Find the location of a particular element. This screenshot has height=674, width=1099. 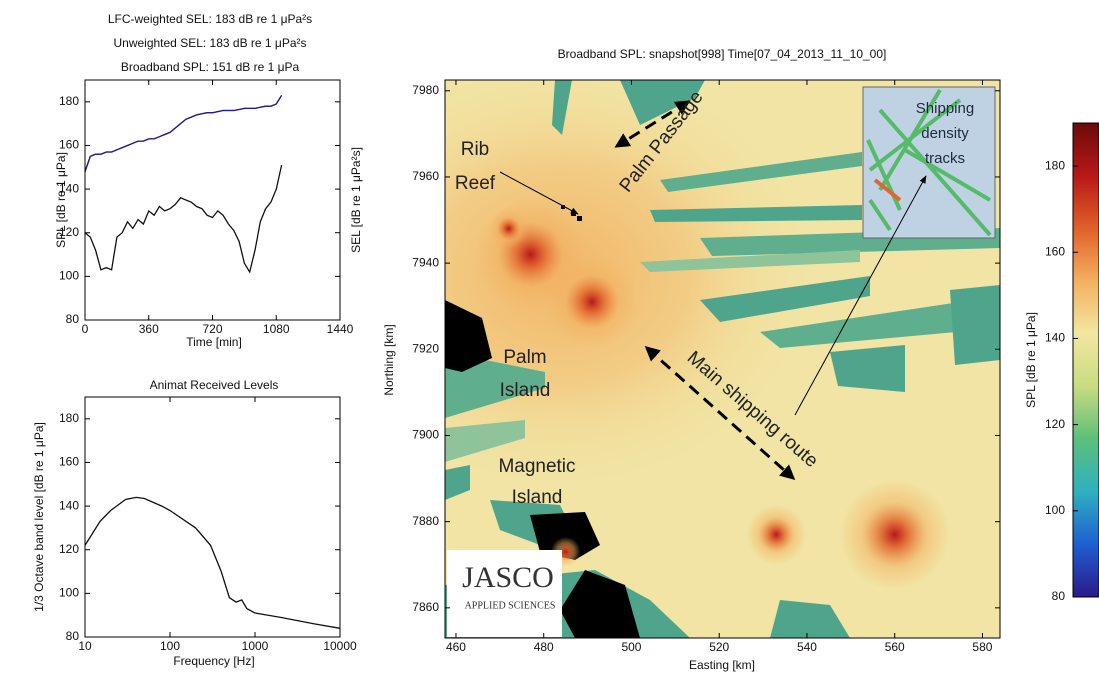

y-tick-label: 7880 is located at coordinates (425, 521).